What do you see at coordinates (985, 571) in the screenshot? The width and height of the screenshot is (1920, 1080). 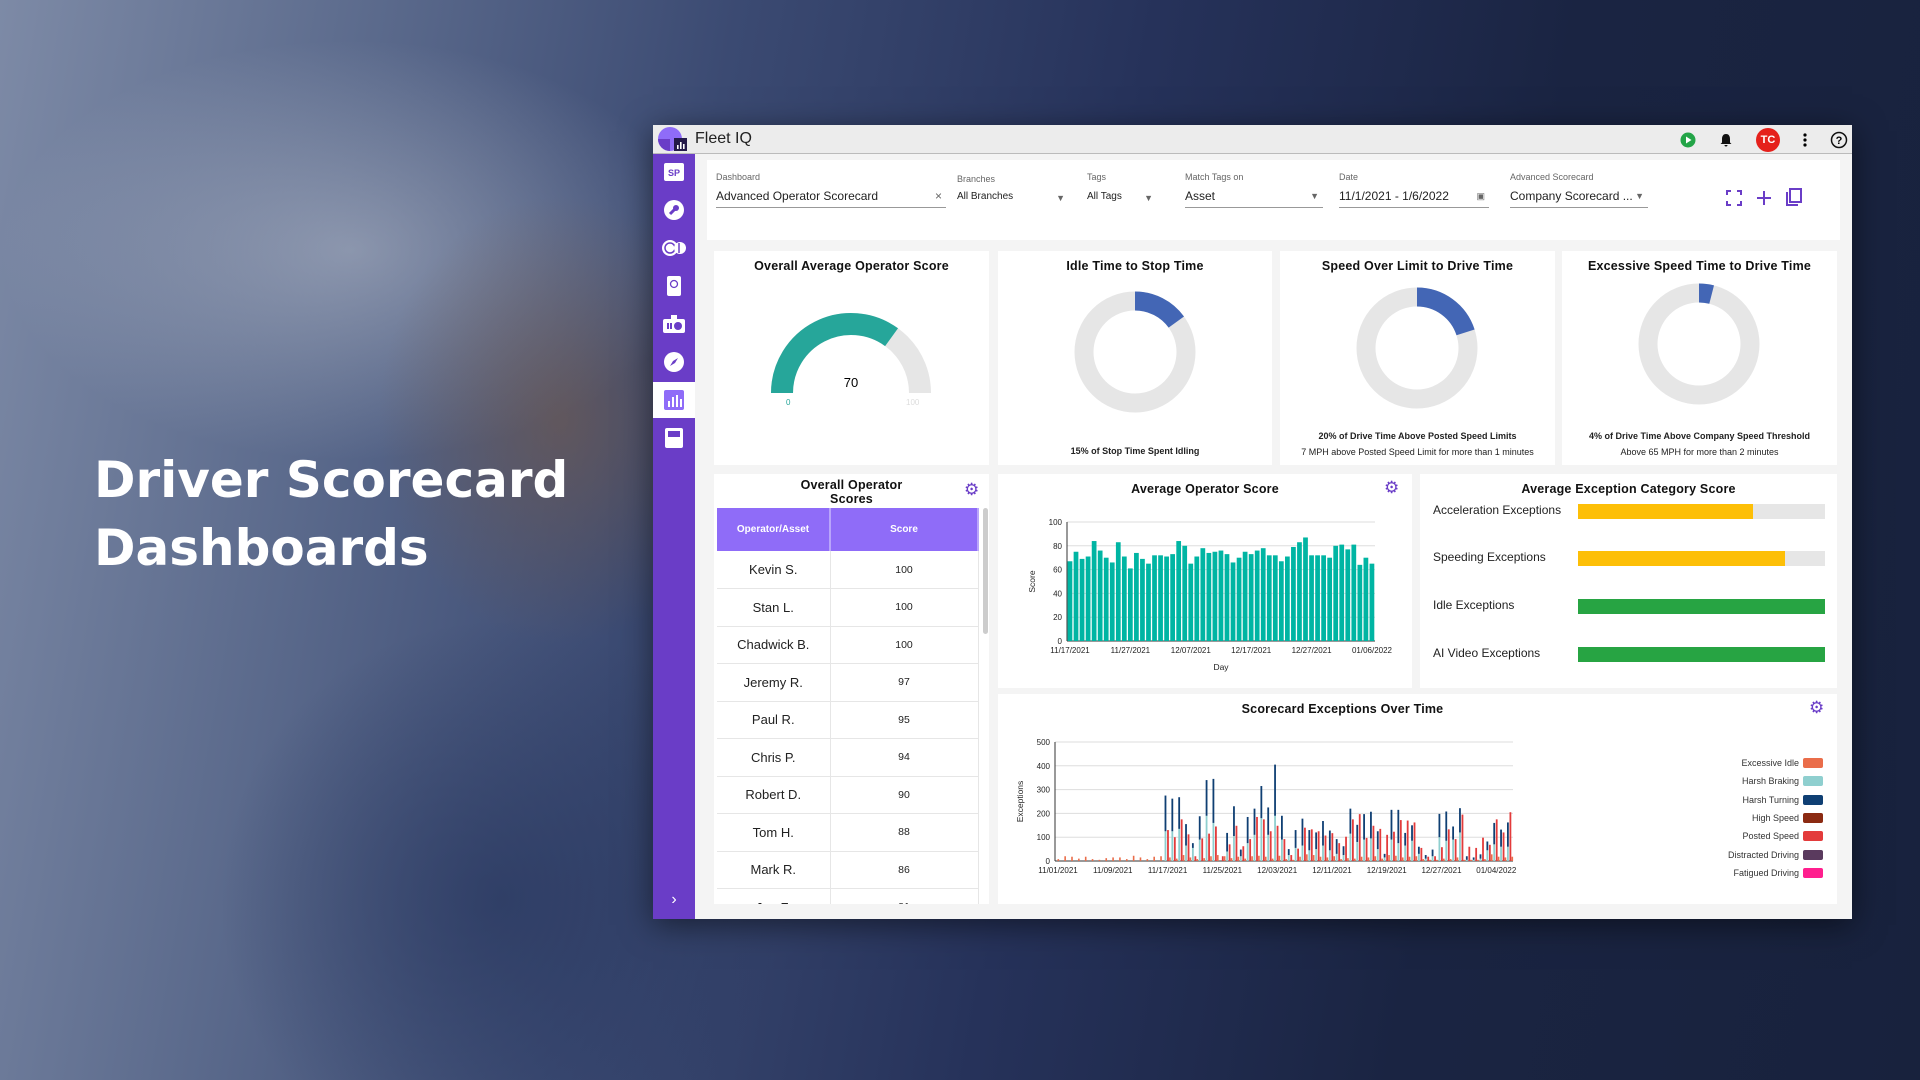 I see `scrollbar` at bounding box center [985, 571].